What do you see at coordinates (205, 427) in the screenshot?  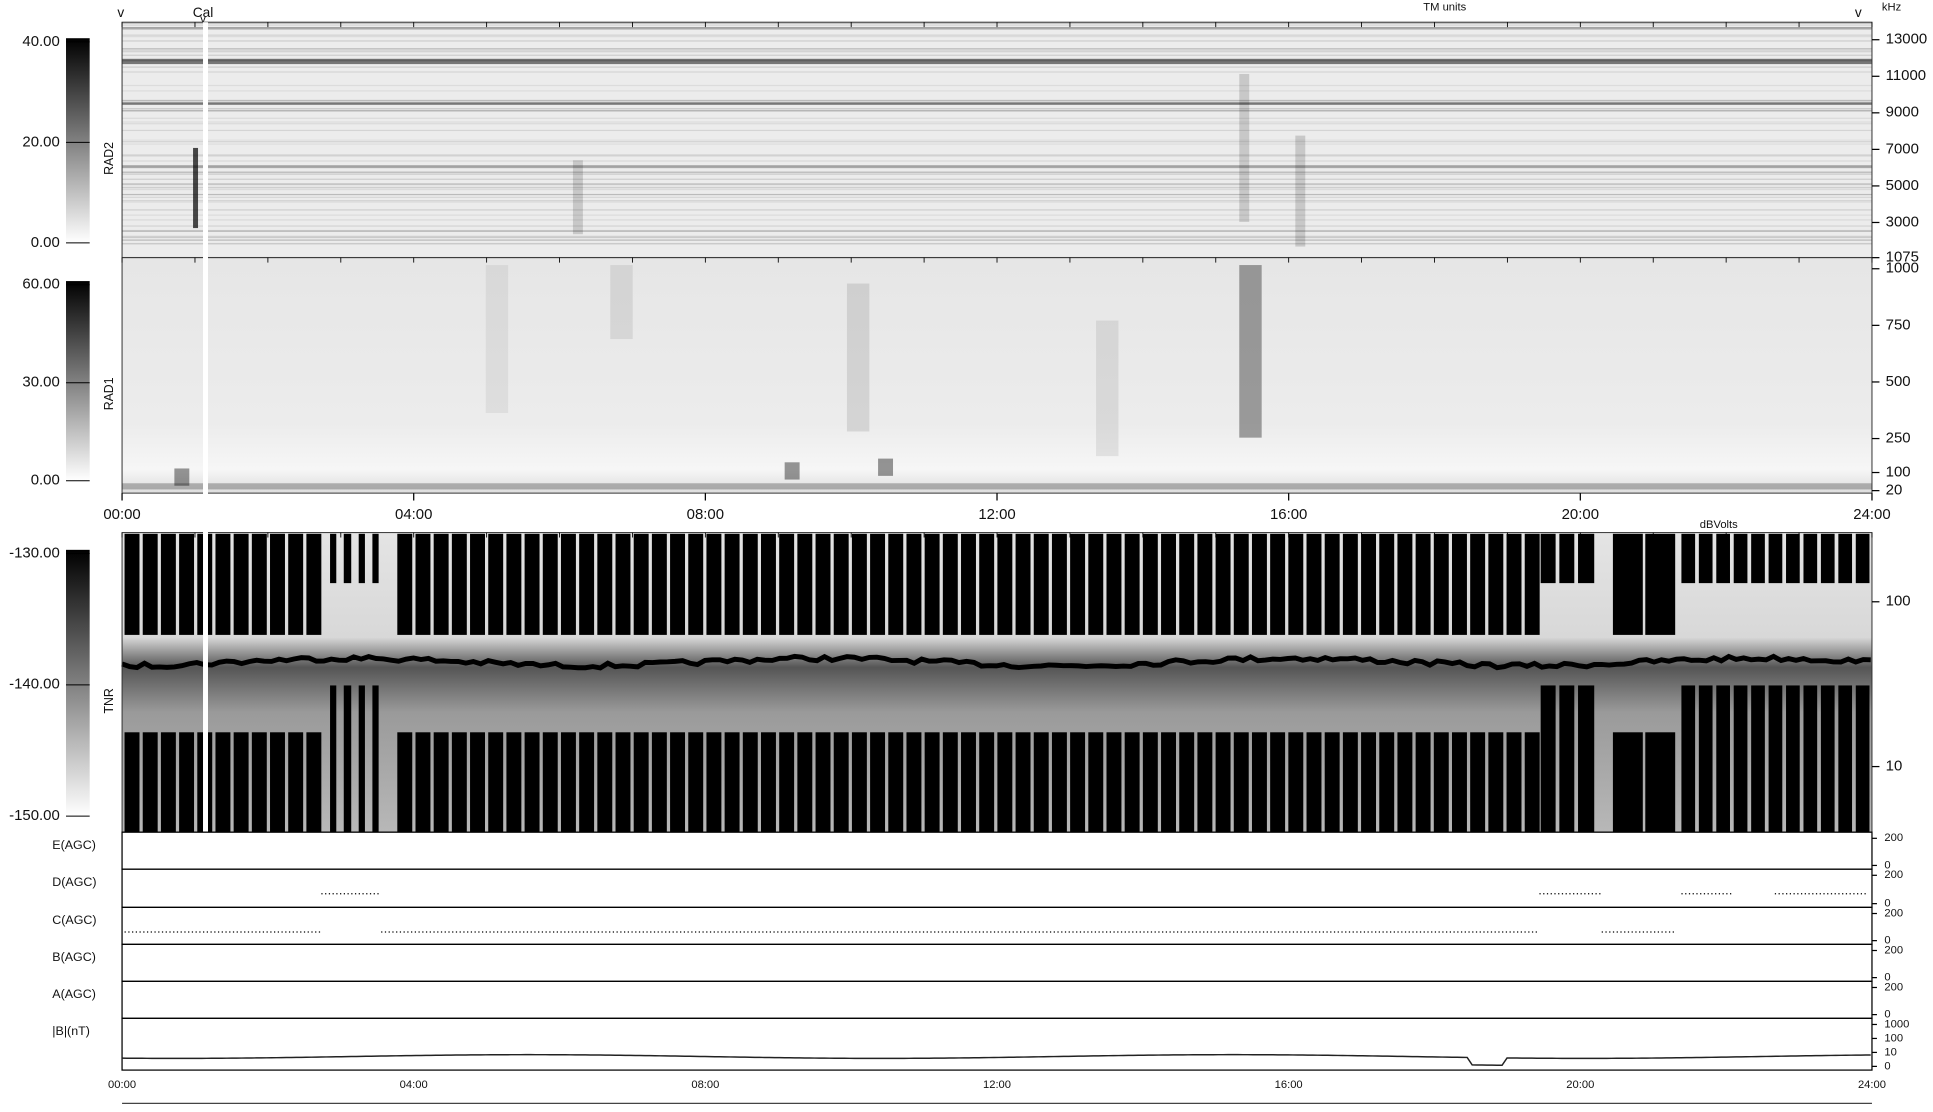 I see `cal-line` at bounding box center [205, 427].